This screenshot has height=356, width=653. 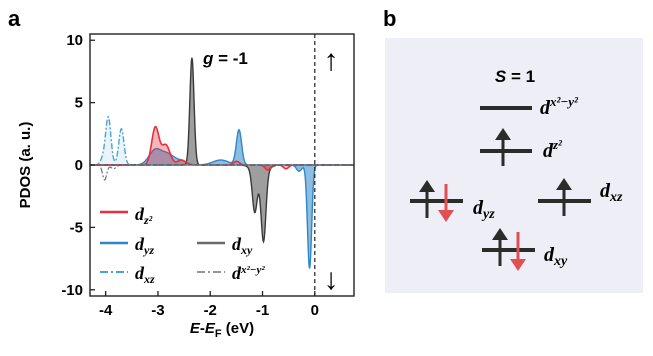 I want to click on legend-sub-dxz: xz, so click(x=149, y=279).